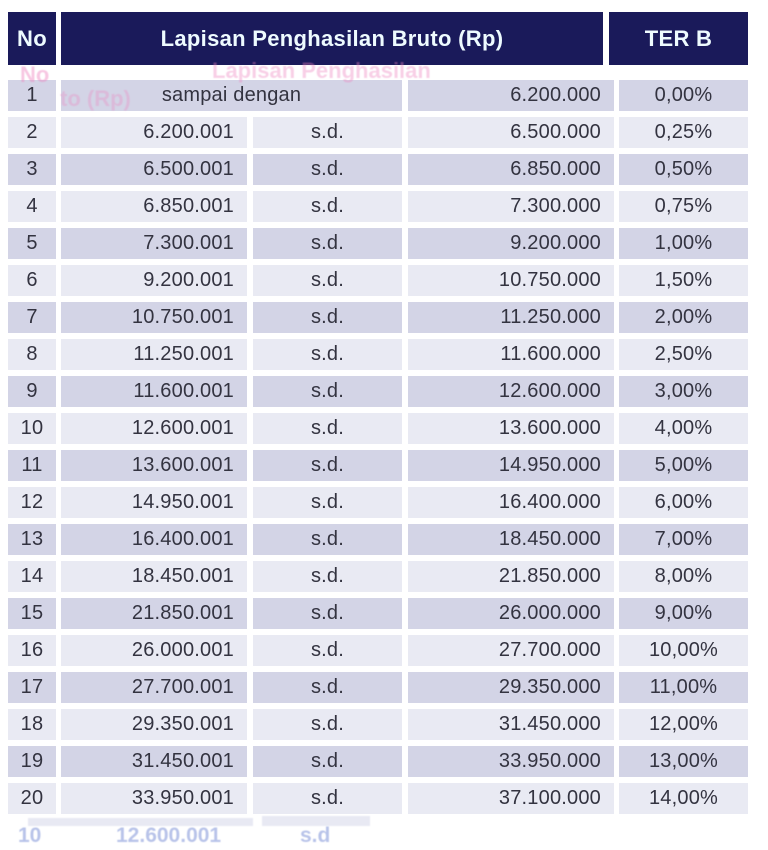  What do you see at coordinates (683, 798) in the screenshot?
I see `row-ter-cell: 14,00%` at bounding box center [683, 798].